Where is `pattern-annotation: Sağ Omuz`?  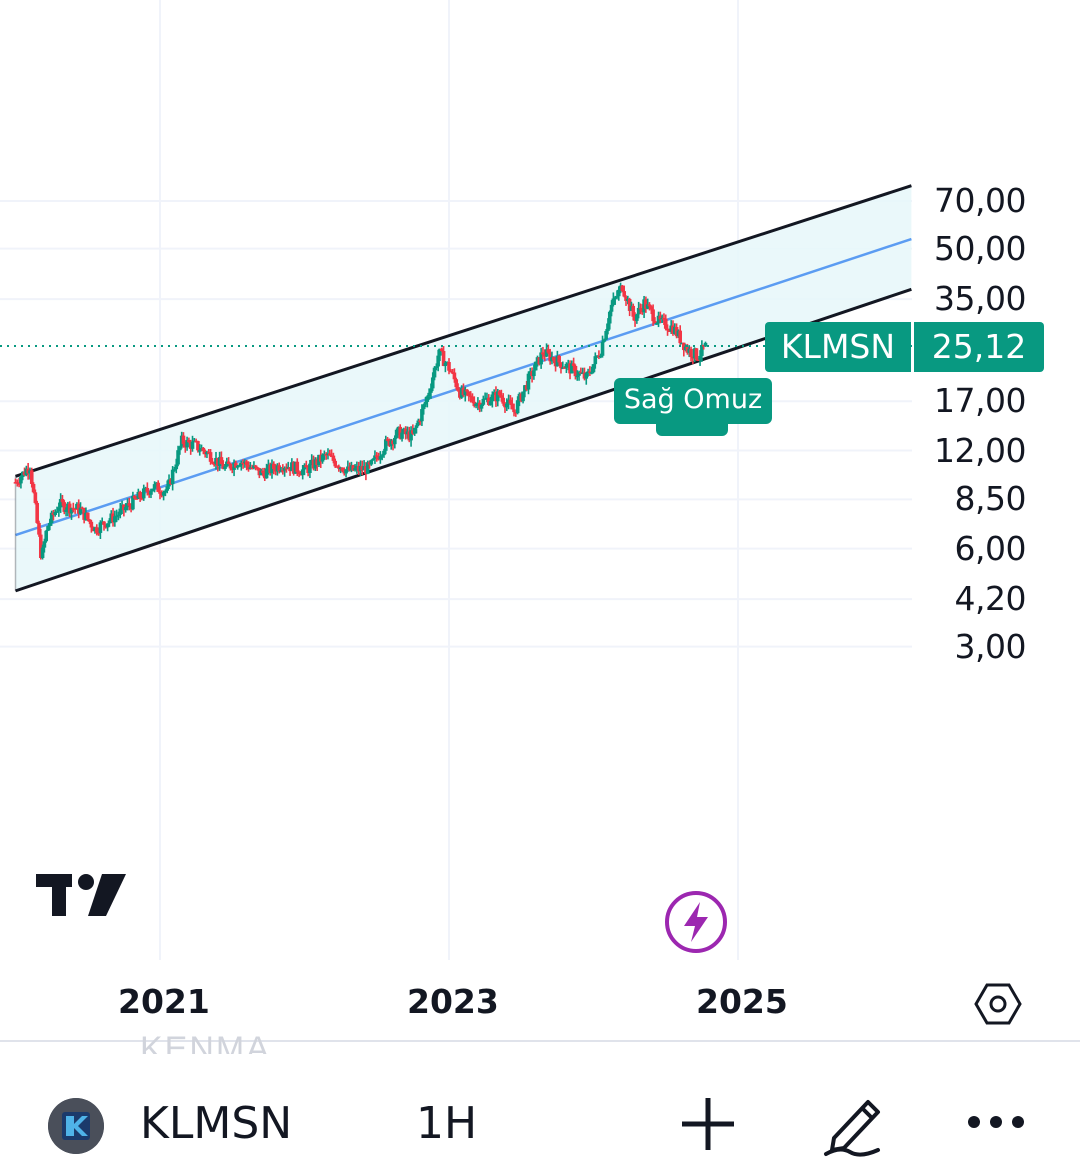
pattern-annotation: Sağ Omuz is located at coordinates (693, 401).